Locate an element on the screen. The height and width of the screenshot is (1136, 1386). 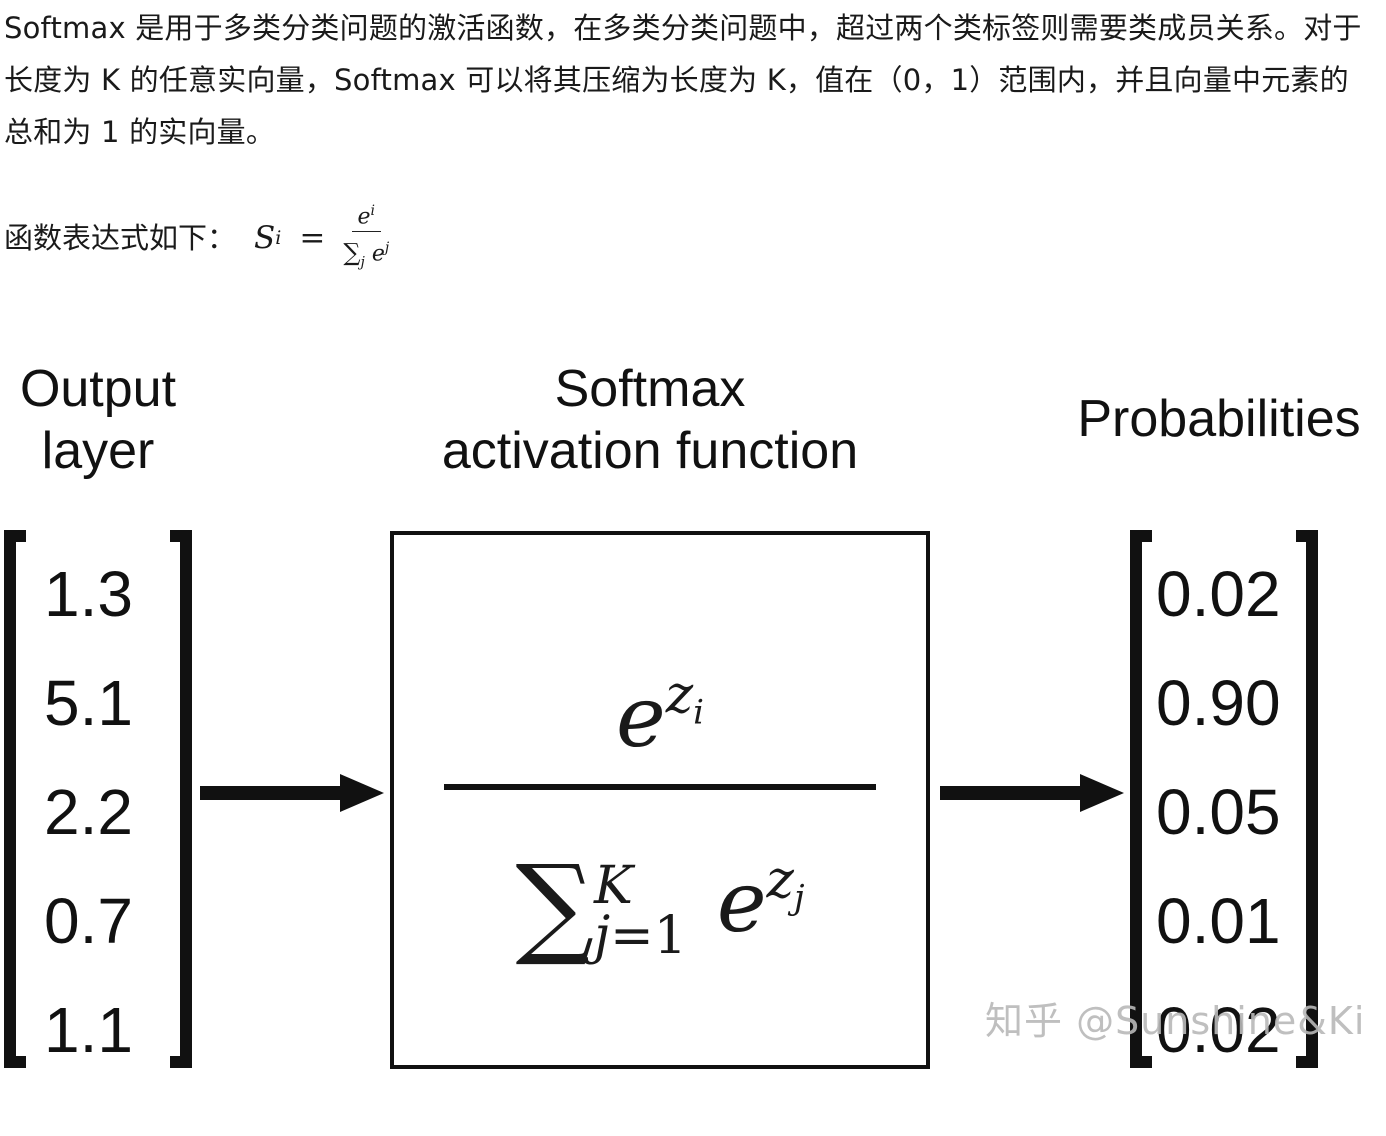
probability-vector: 0.02 0.90 0.05 0.01 0.02 is located at coordinates (1218, 812).